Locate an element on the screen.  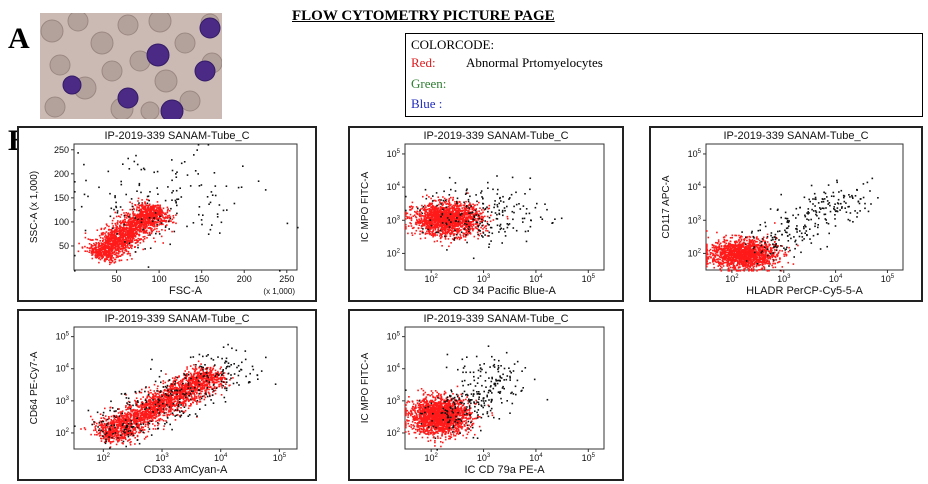
page-title: FLOW CYTOMETRY PICTURE PAGE is located at coordinates (423, 16).